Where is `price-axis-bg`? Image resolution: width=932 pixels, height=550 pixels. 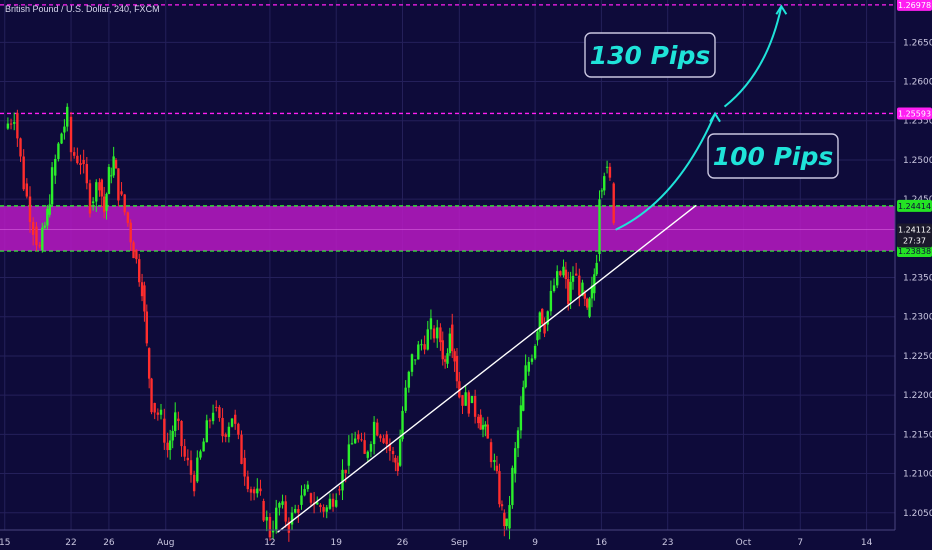 price-axis-bg is located at coordinates (913, 275).